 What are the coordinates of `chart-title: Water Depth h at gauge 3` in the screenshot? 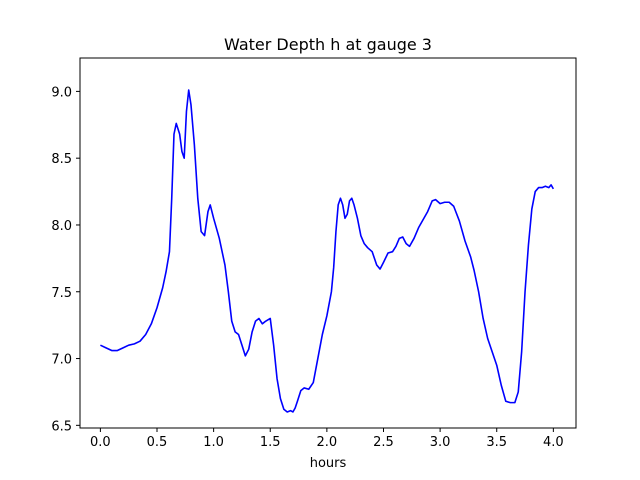 It's located at (328, 44).